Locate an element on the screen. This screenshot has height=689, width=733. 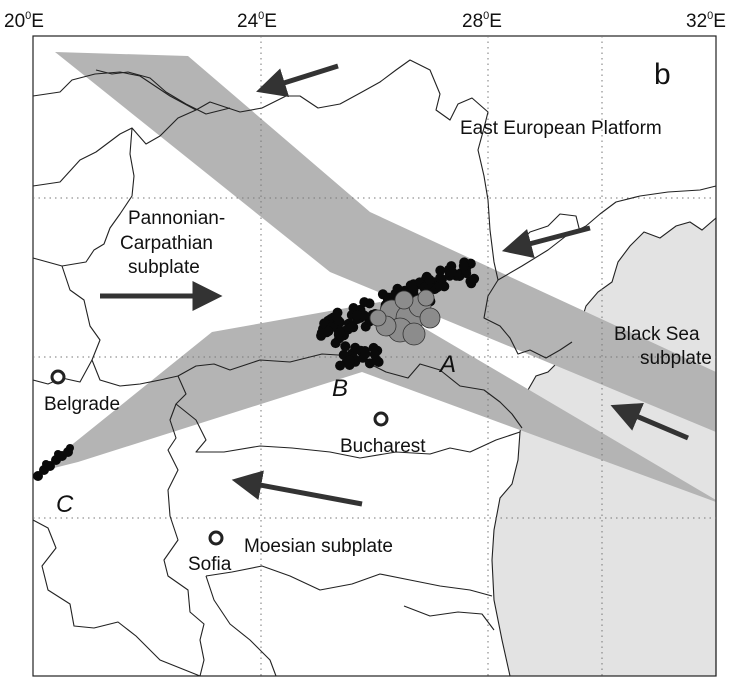
belgrade-marker is located at coordinates (58, 377).